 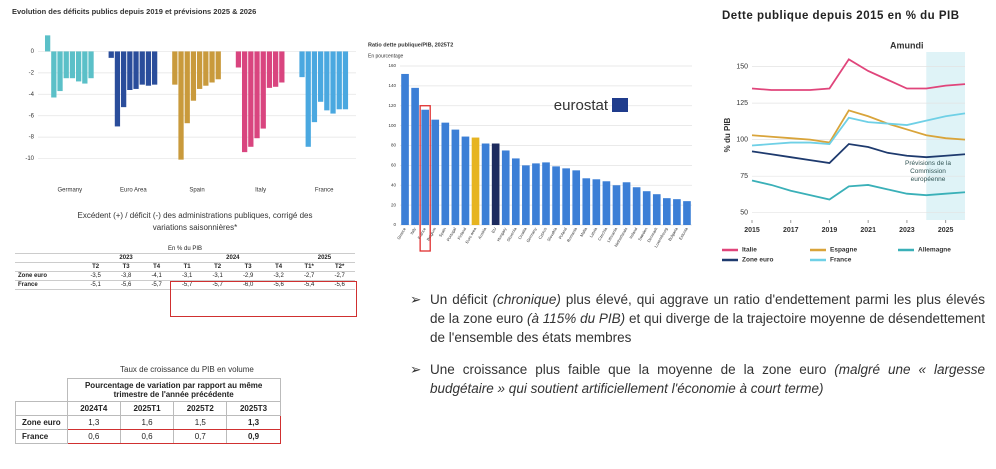 What do you see at coordinates (603, 234) in the screenshot?
I see `x-tick-label: Czechia` at bounding box center [603, 234].